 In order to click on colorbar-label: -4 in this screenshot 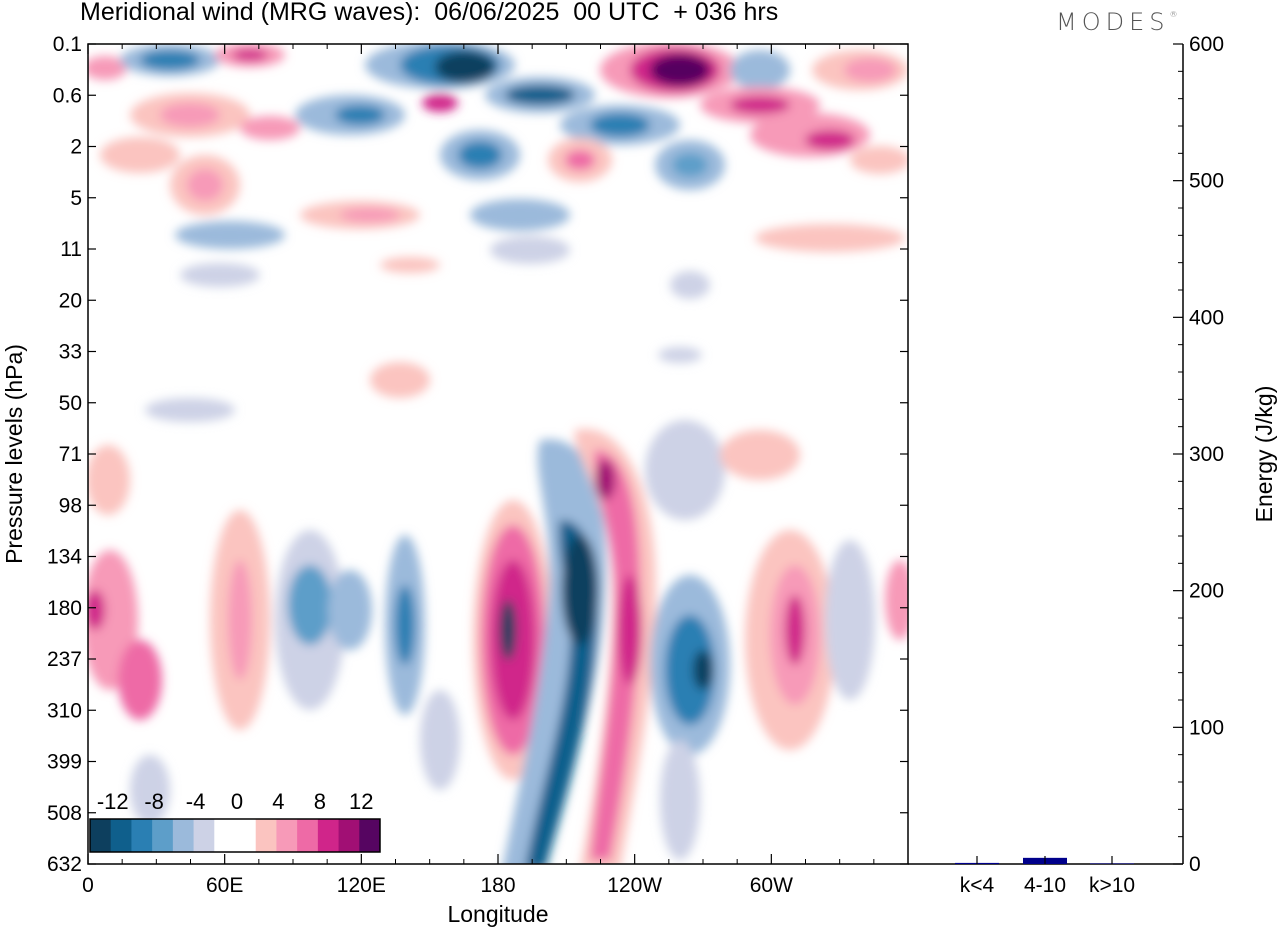, I will do `click(196, 801)`.